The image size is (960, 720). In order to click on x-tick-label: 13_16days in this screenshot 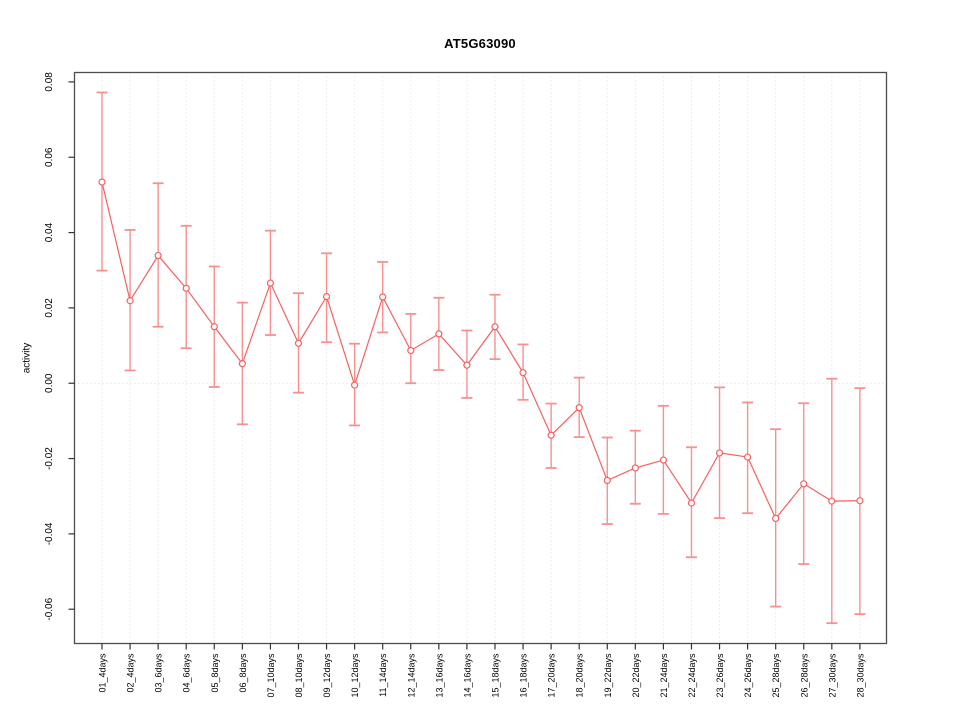, I will do `click(439, 675)`.